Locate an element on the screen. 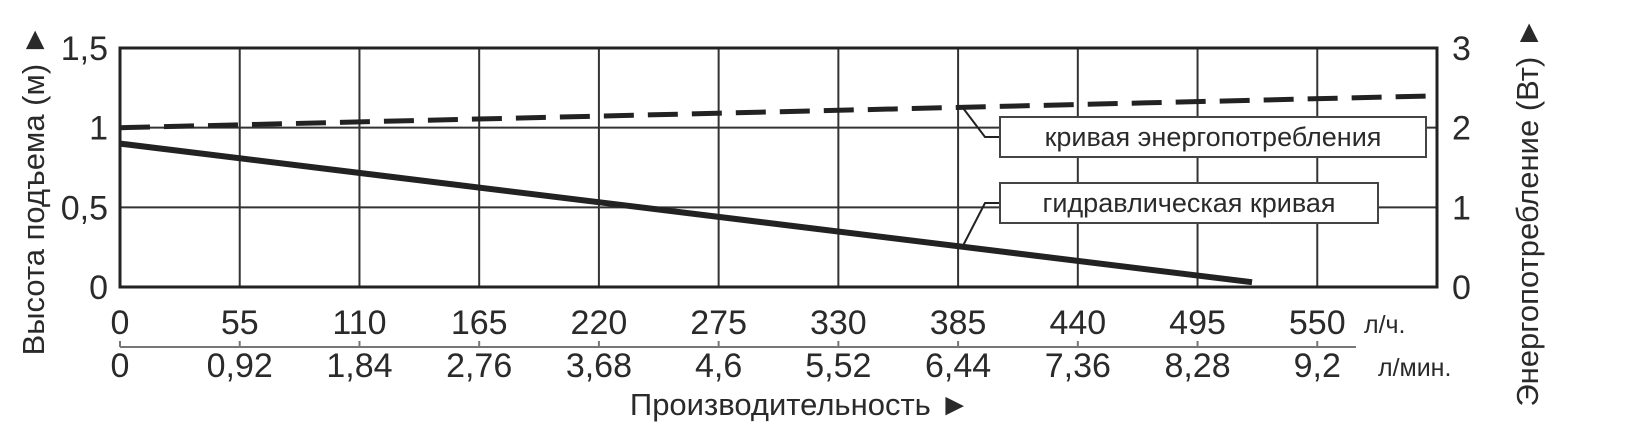  callout-label: гидравлическая кривая is located at coordinates (1189, 203).